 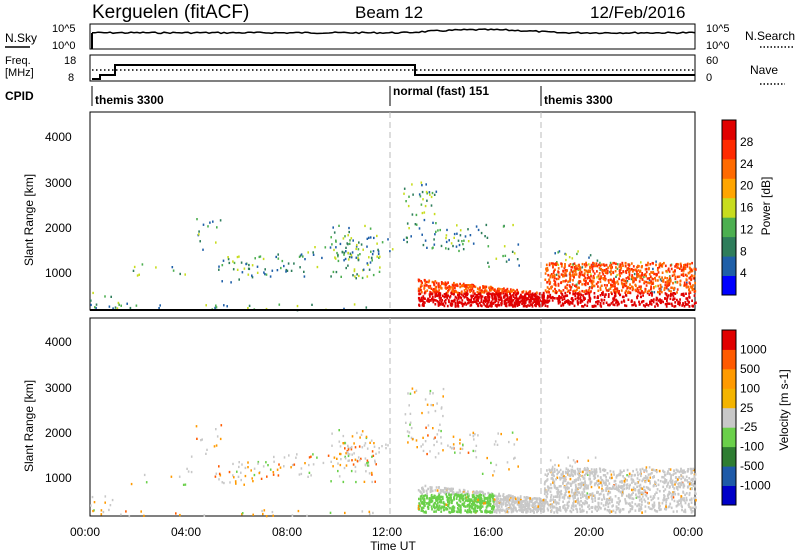 What do you see at coordinates (709, 78) in the screenshot?
I see `nave-tick-bottom: 0` at bounding box center [709, 78].